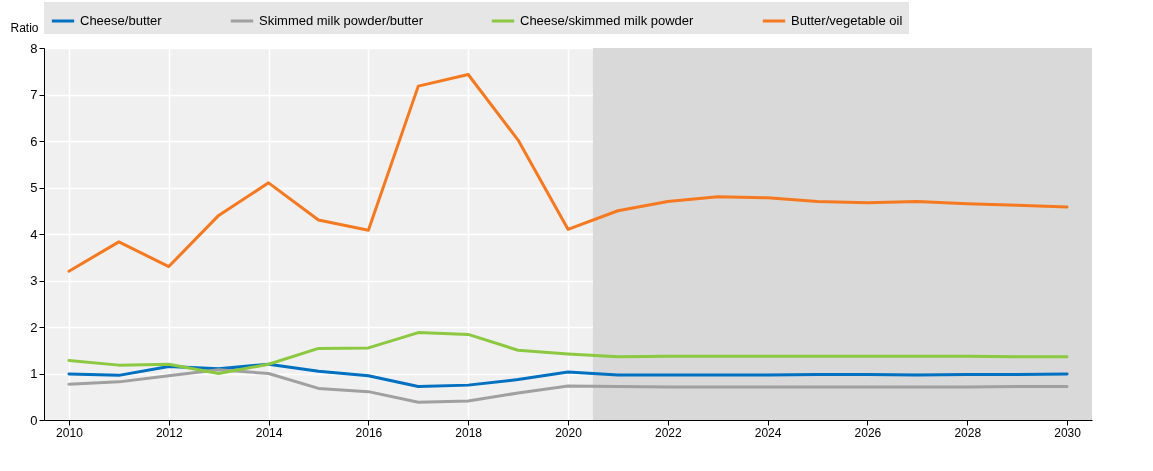 Image resolution: width=1153 pixels, height=471 pixels. I want to click on x-tick-label: 2028, so click(968, 432).